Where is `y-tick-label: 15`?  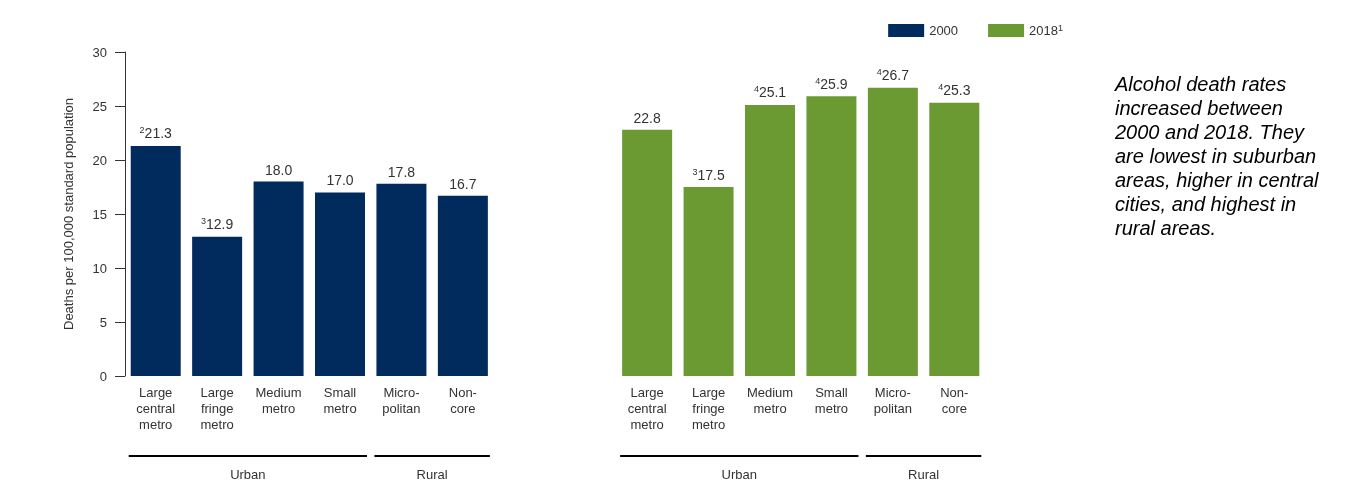 y-tick-label: 15 is located at coordinates (99, 214).